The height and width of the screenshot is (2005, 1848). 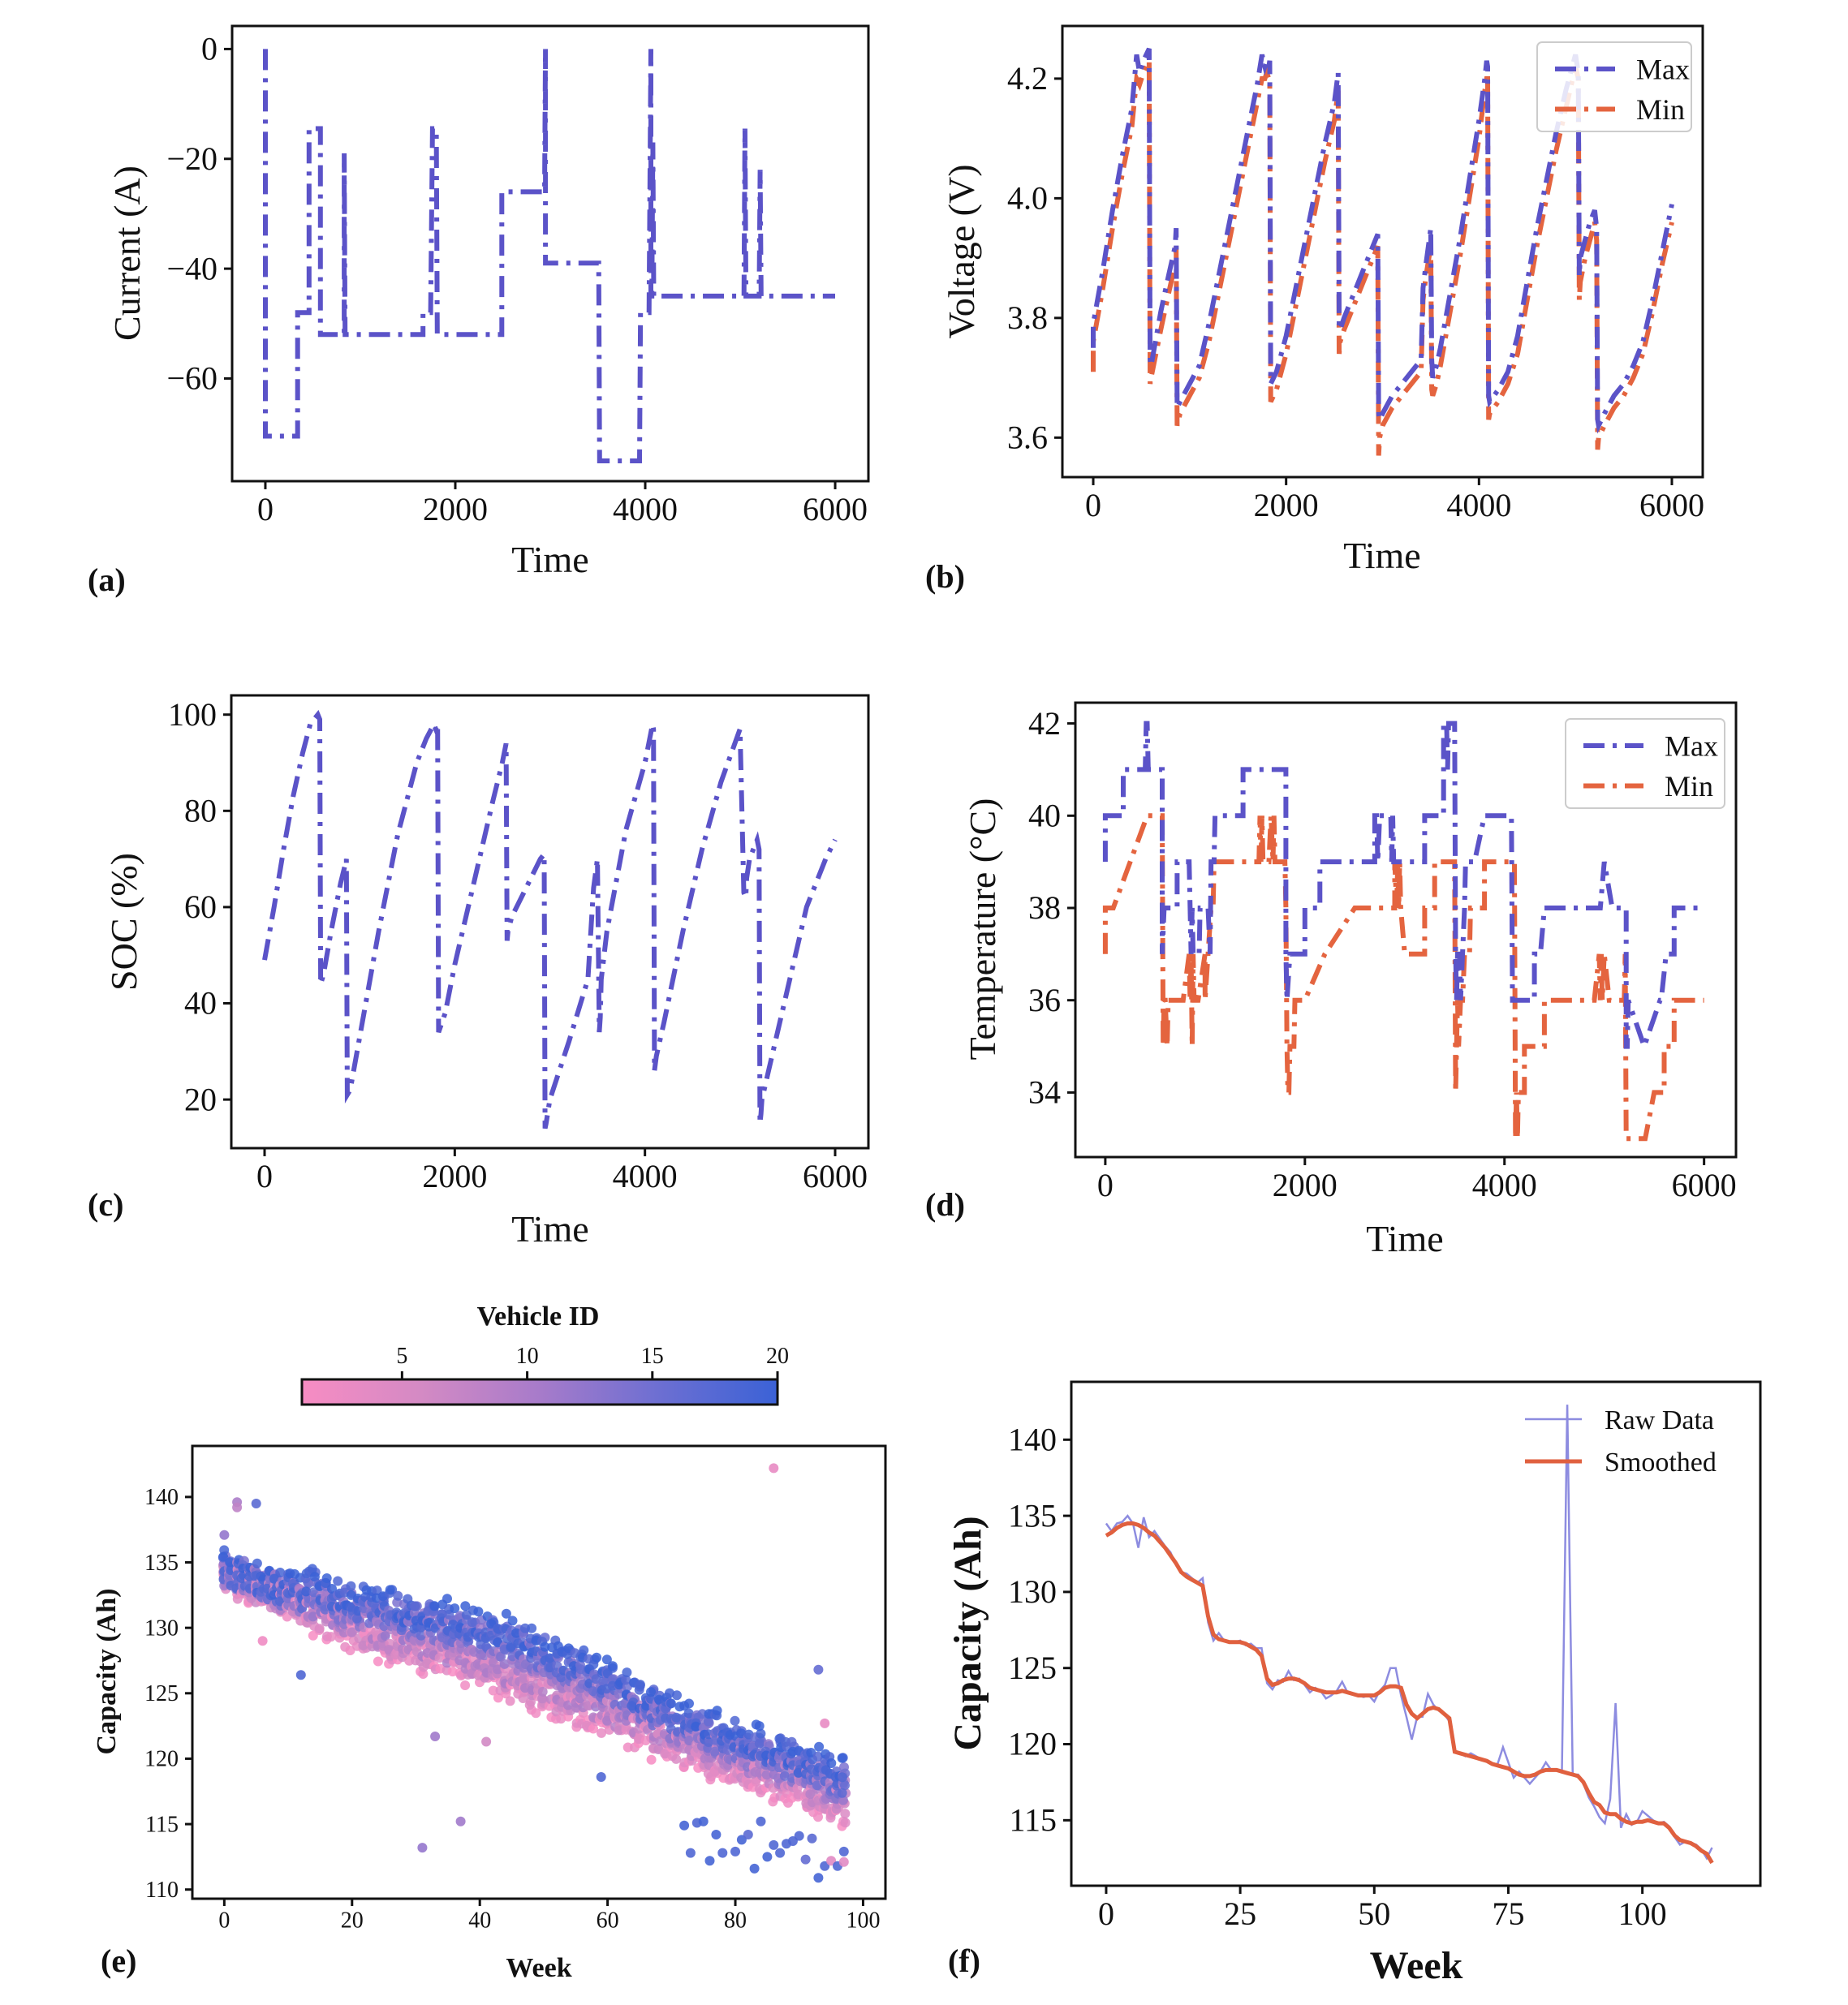 I want to click on y-axis-title: Current (A), so click(x=127, y=254).